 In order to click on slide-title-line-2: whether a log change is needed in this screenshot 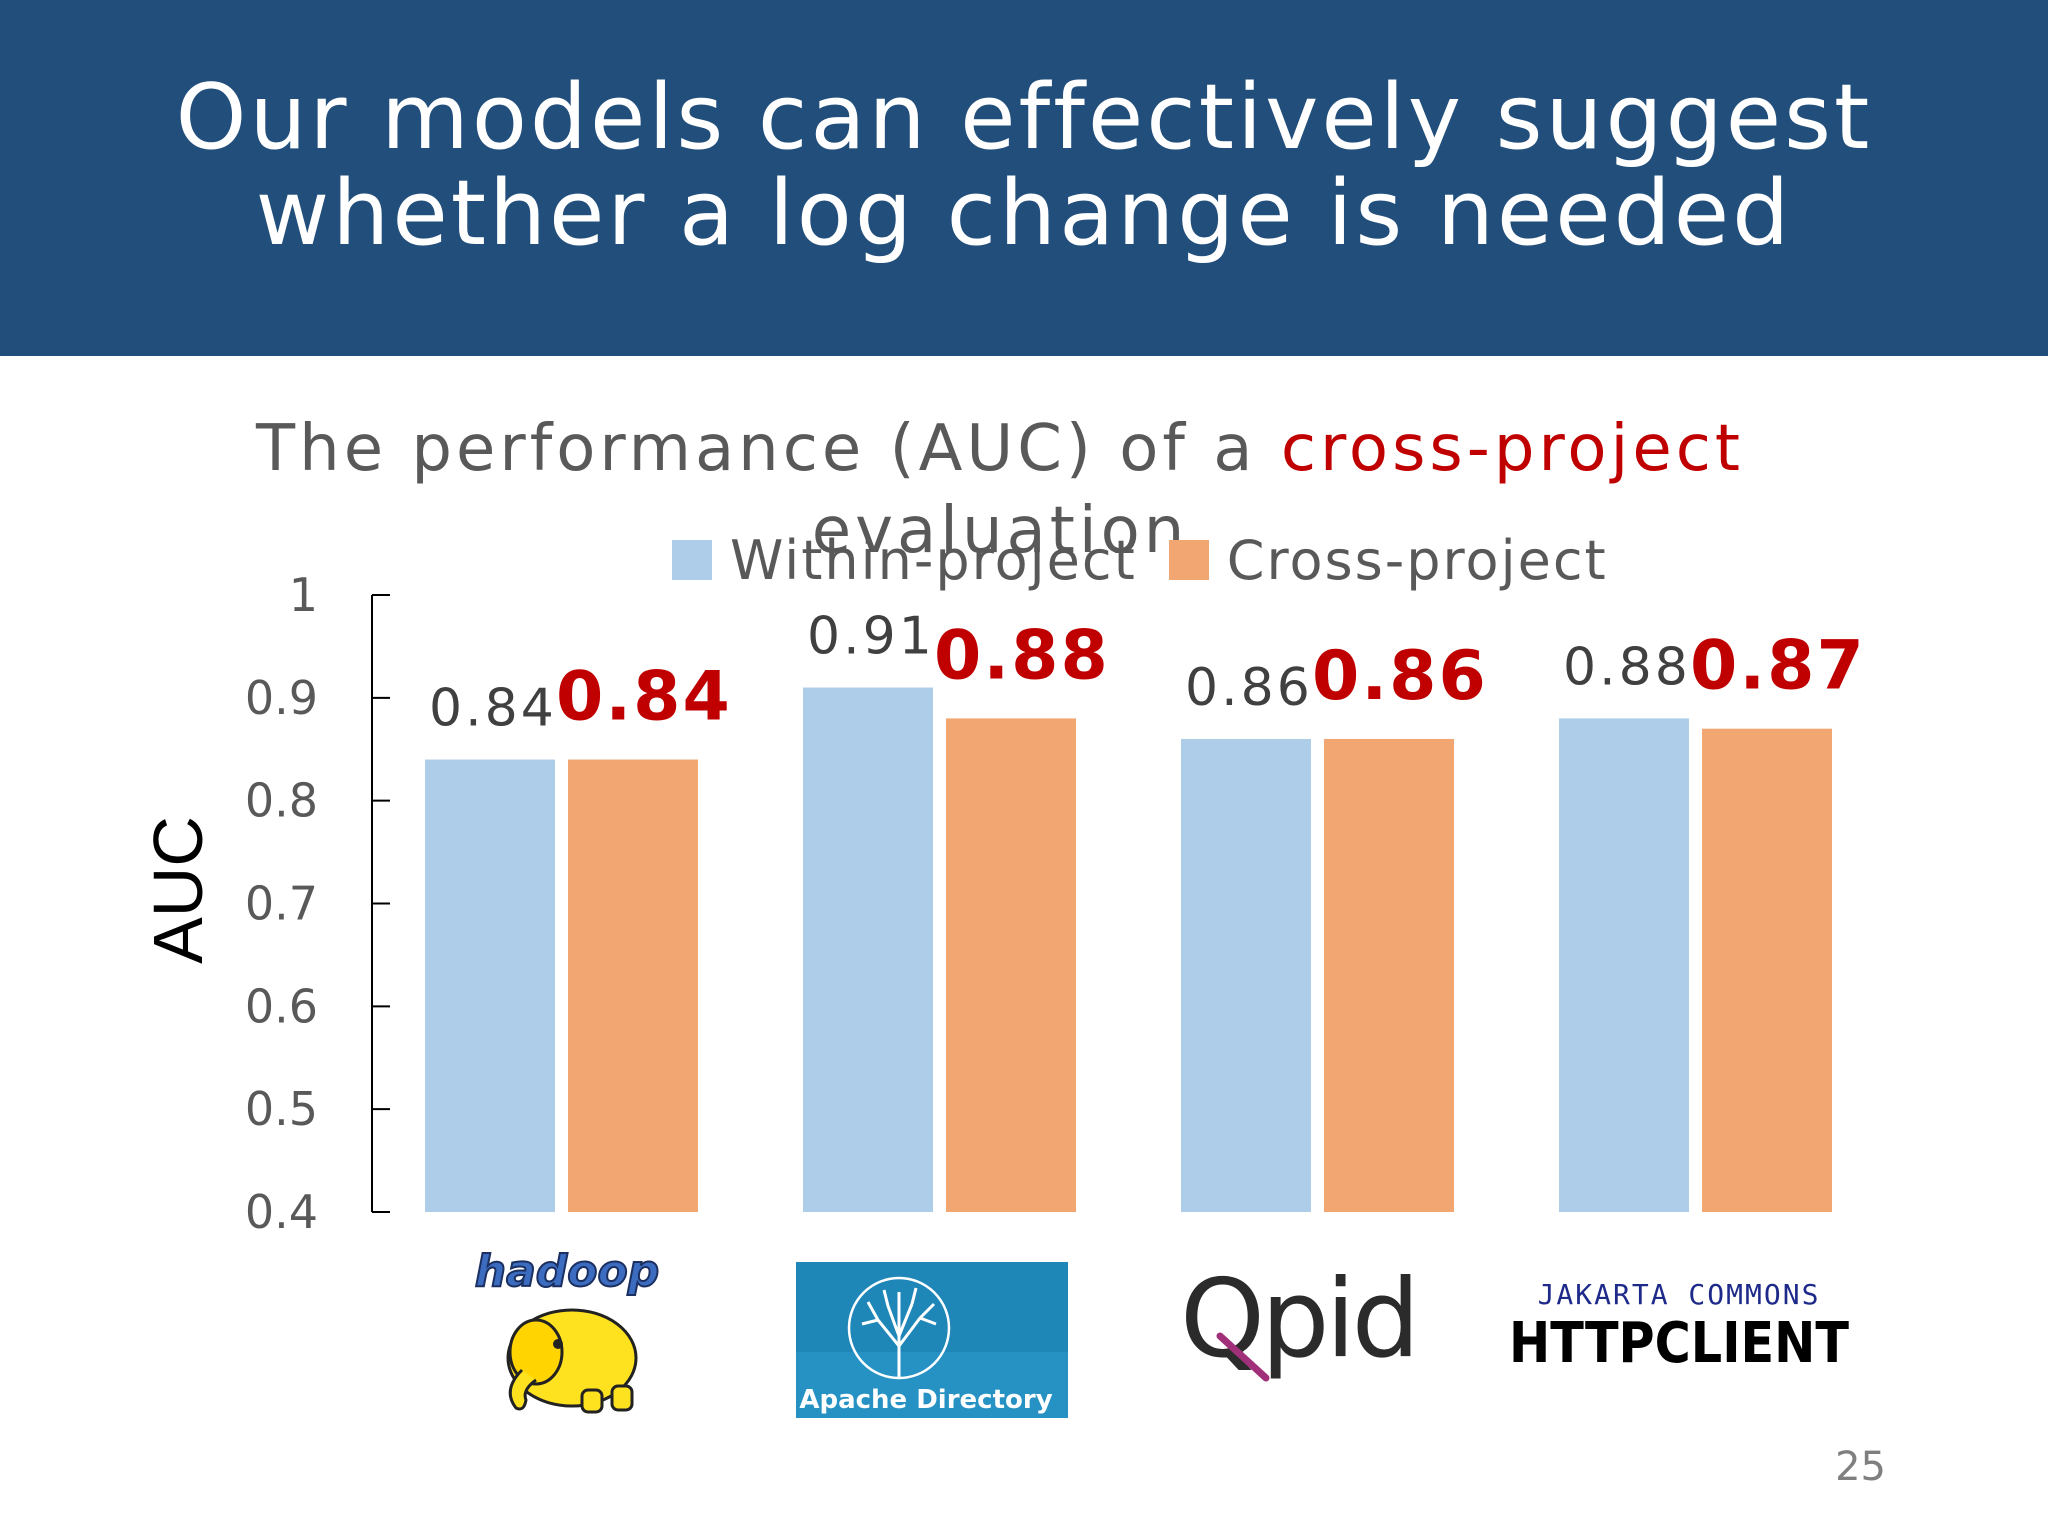, I will do `click(1024, 213)`.